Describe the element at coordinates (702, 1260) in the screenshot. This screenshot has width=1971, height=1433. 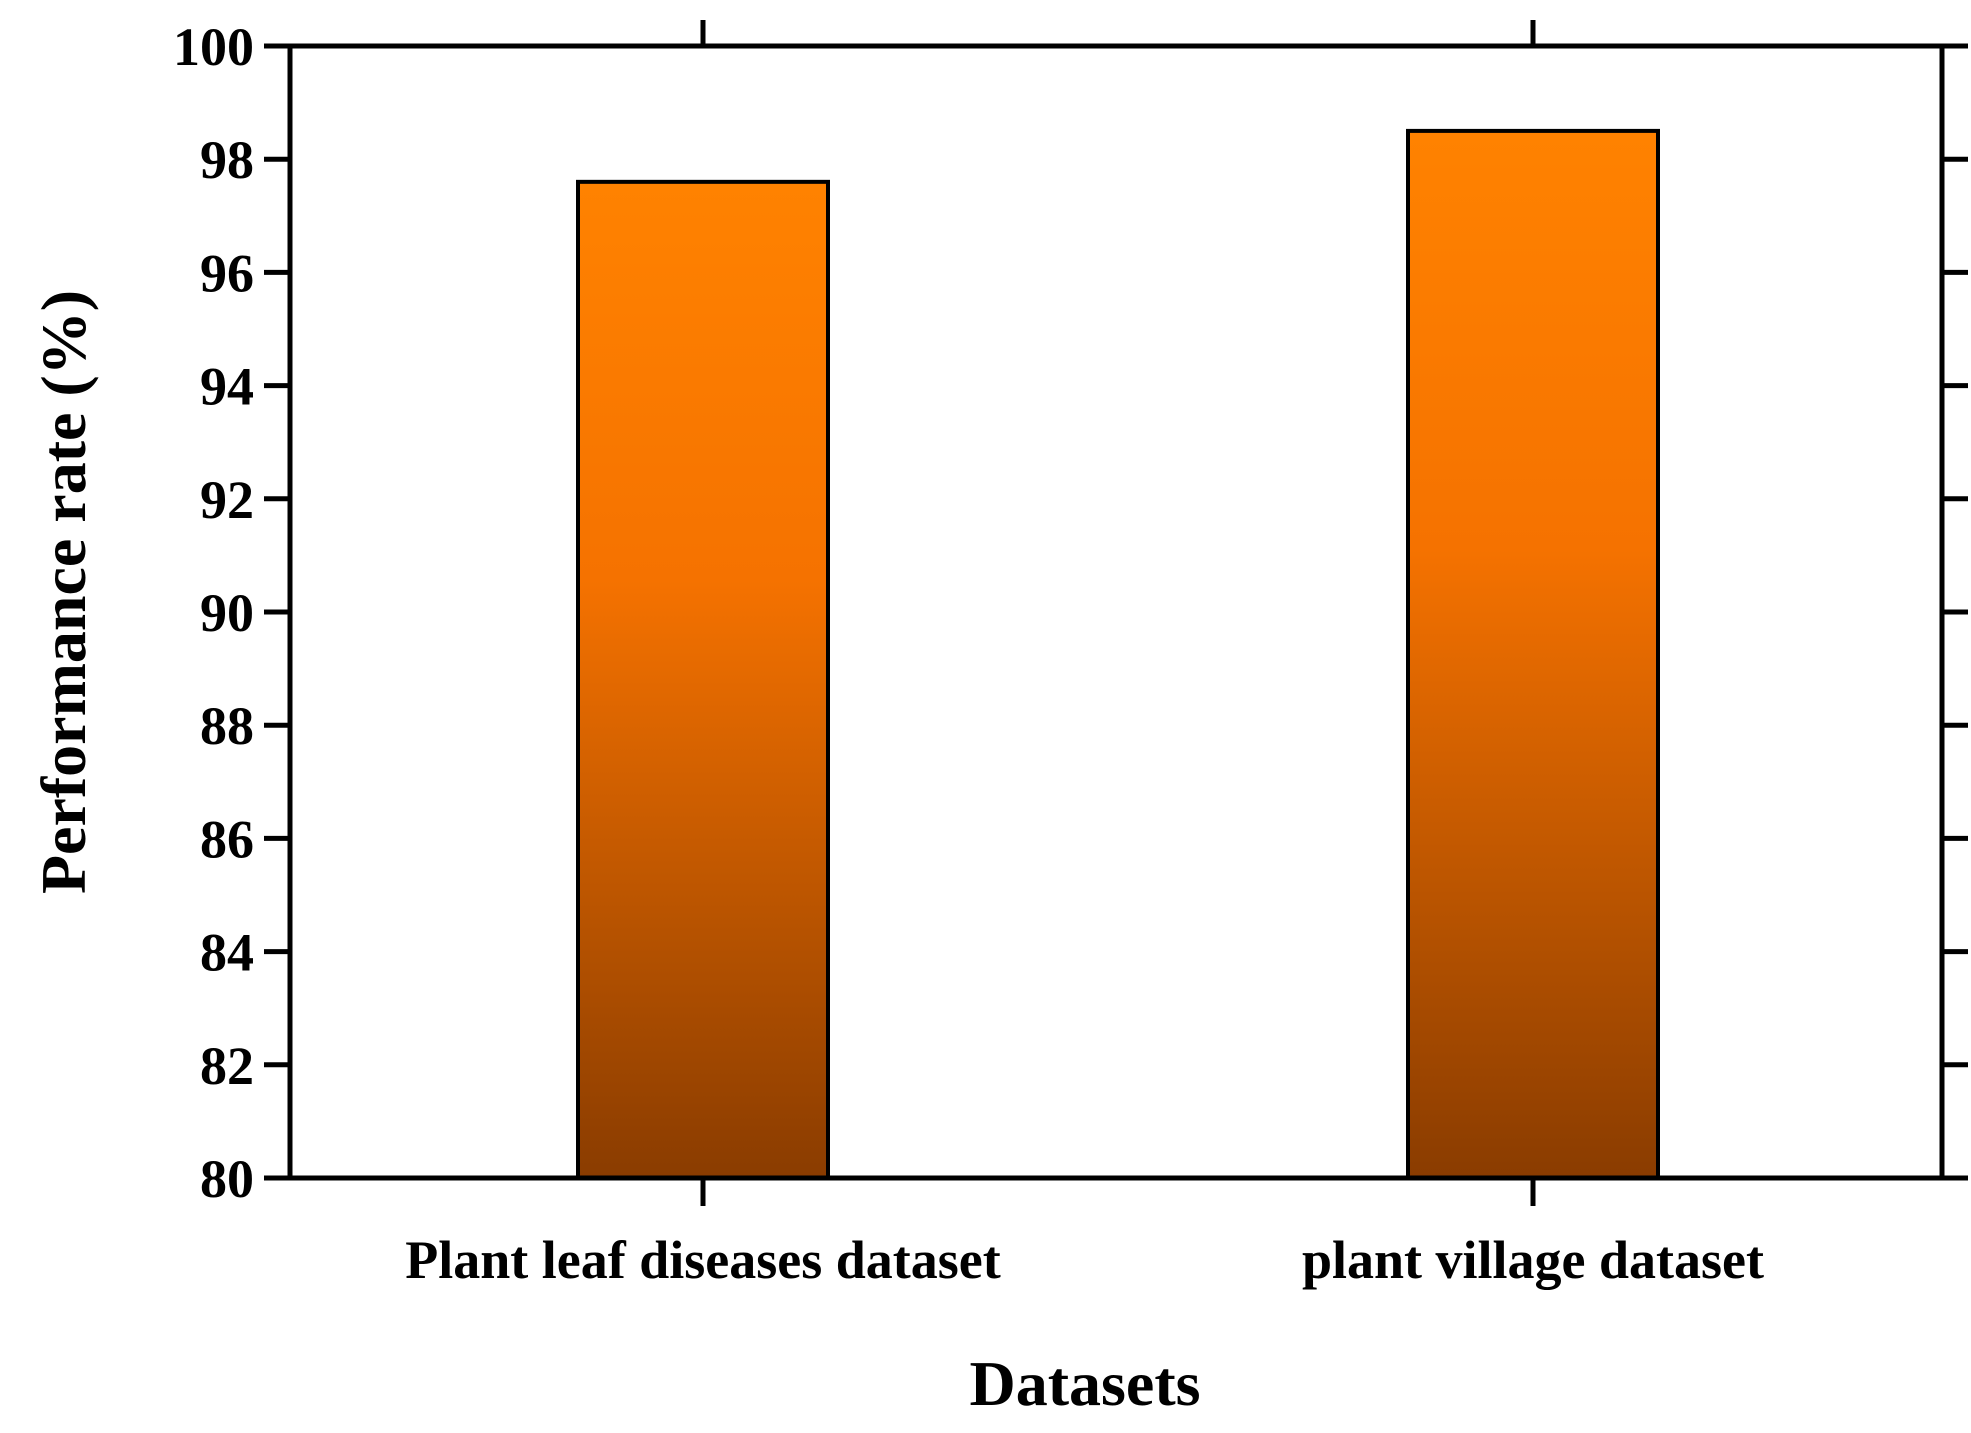
I see `x-tick-label: Plant leaf diseases dataset` at that location.